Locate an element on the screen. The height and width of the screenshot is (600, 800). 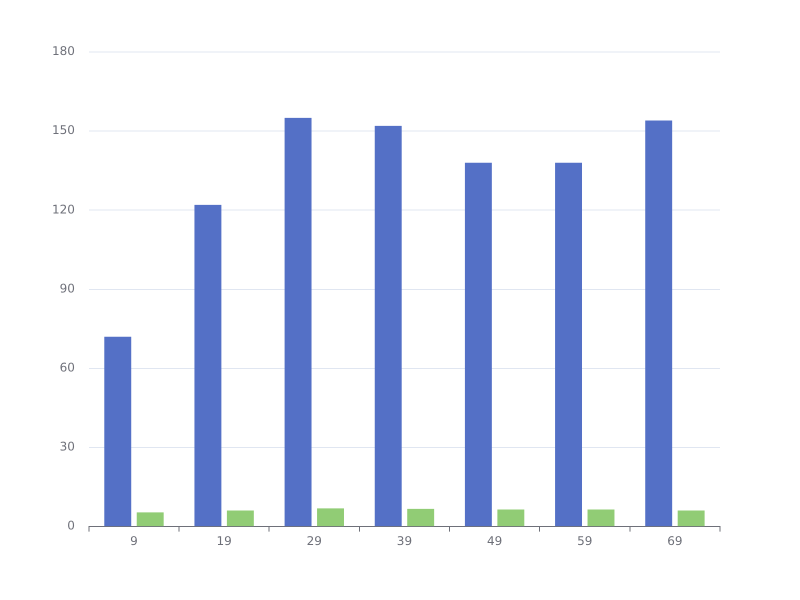
x-tick-label: 69 is located at coordinates (675, 541).